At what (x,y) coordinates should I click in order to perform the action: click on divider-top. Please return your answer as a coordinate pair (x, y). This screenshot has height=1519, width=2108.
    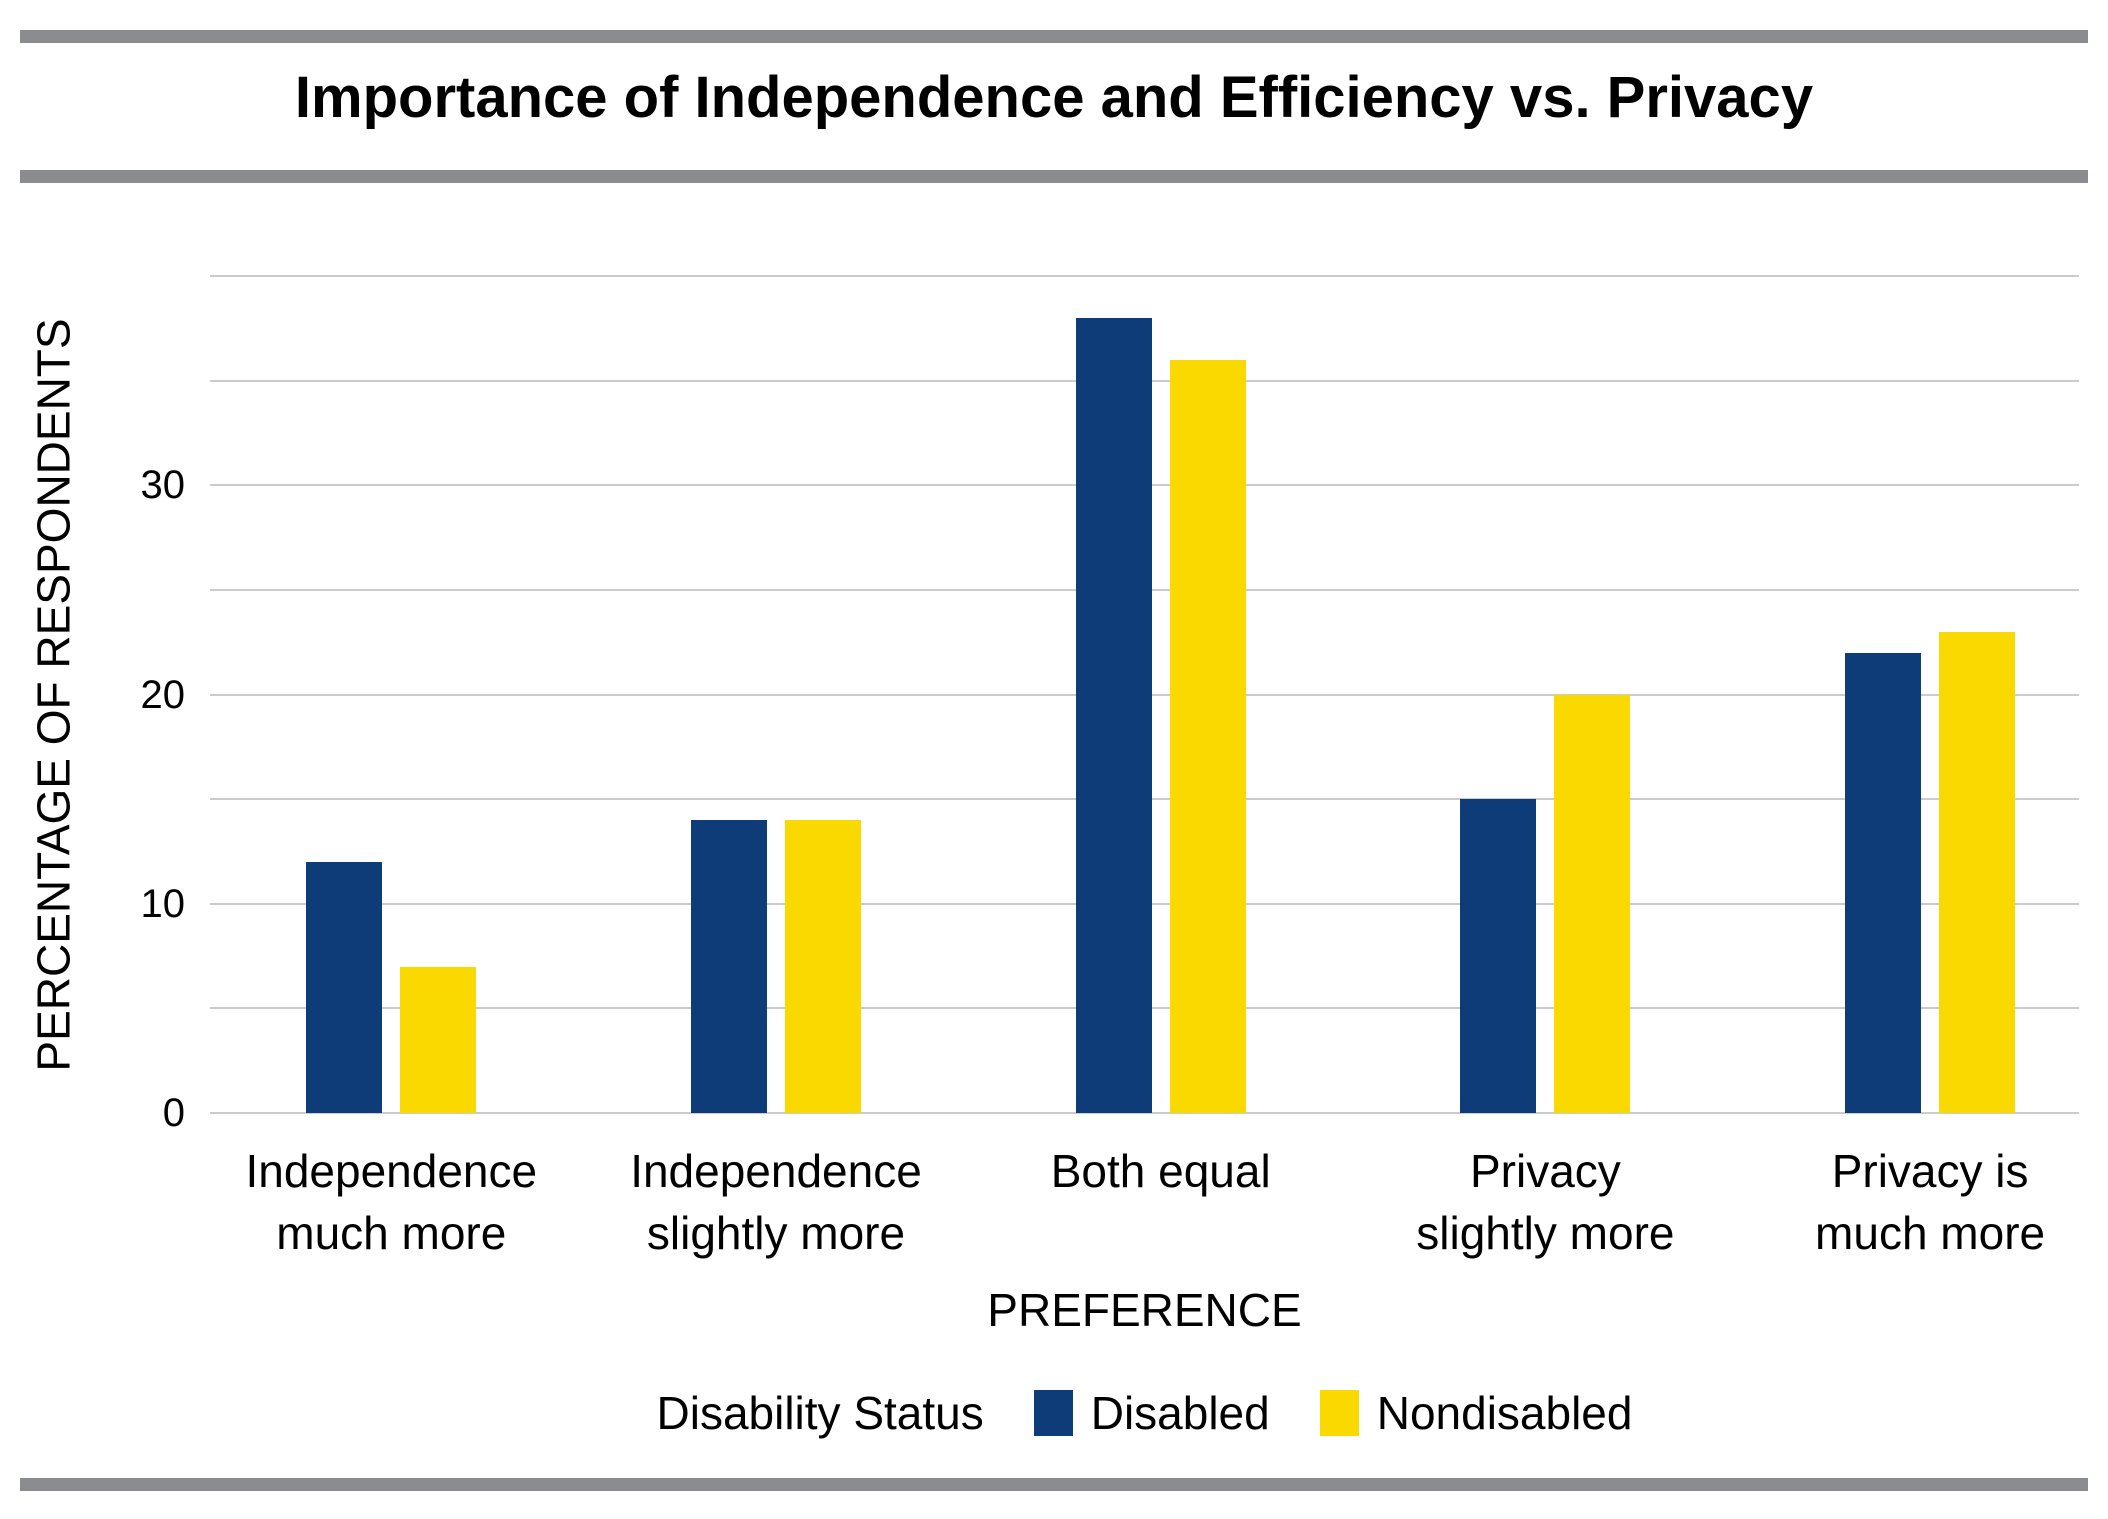
    Looking at the image, I should click on (1054, 36).